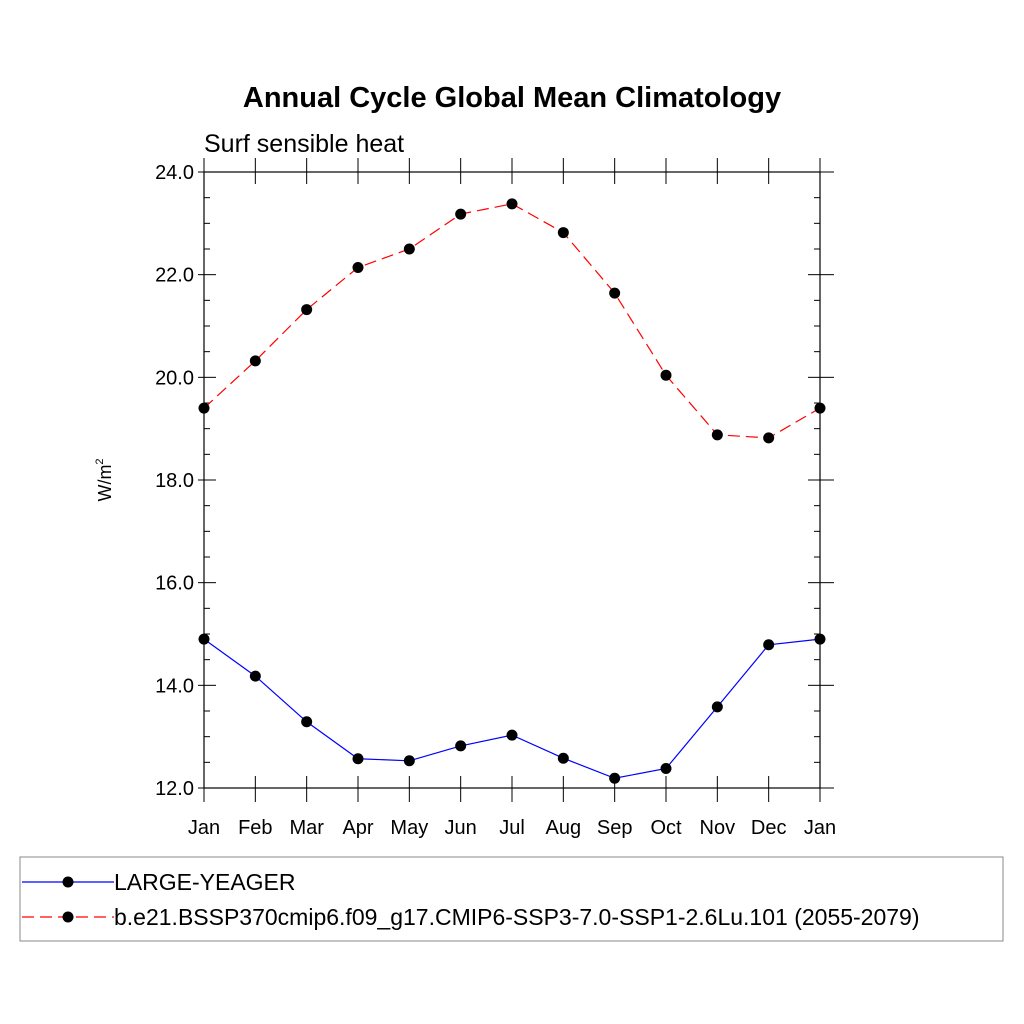 The width and height of the screenshot is (1024, 1024). I want to click on chart-subtitle: Surf sensible heat, so click(304, 144).